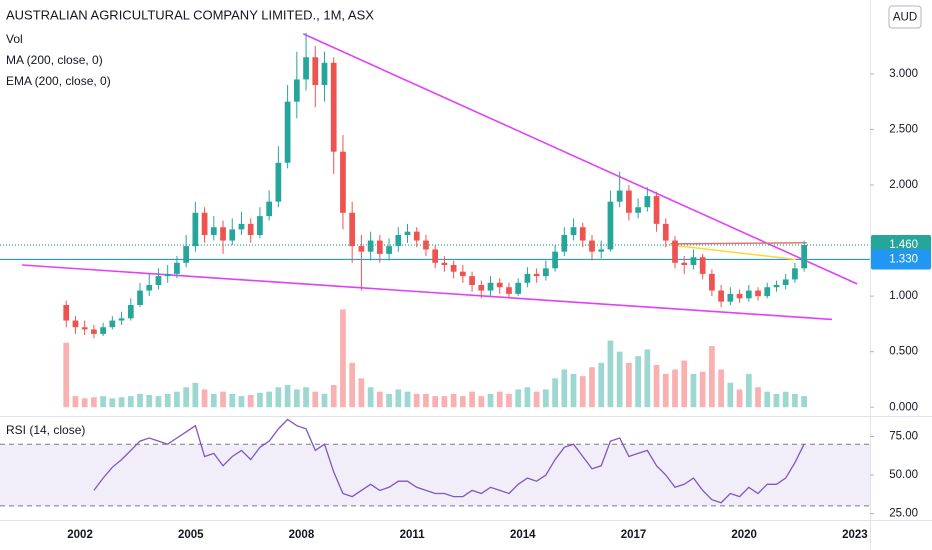 The height and width of the screenshot is (550, 932). I want to click on x-tick-label: 2011, so click(413, 535).